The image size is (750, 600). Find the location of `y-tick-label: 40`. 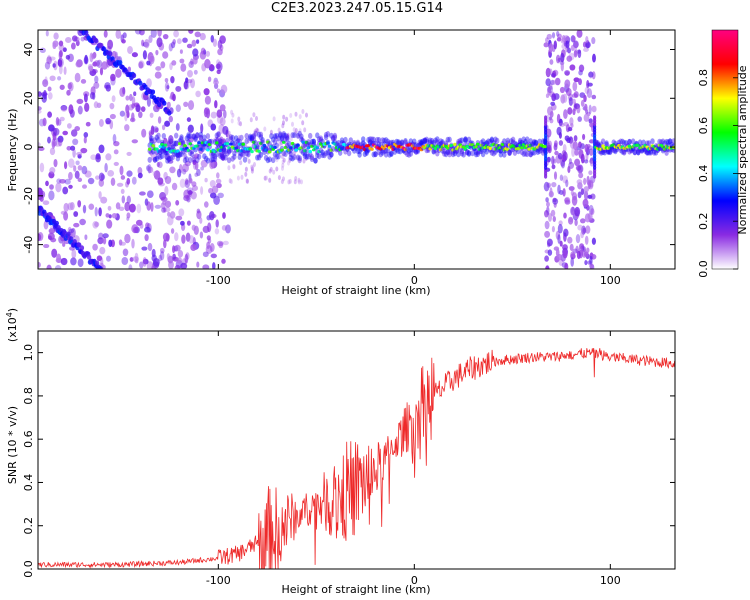

y-tick-label: 40 is located at coordinates (28, 50).